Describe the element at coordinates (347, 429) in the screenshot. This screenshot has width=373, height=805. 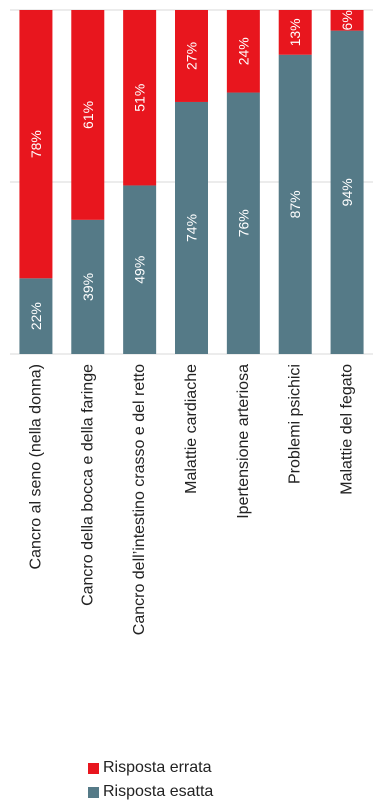
I see `category-label-6: Malattie del fegato` at that location.